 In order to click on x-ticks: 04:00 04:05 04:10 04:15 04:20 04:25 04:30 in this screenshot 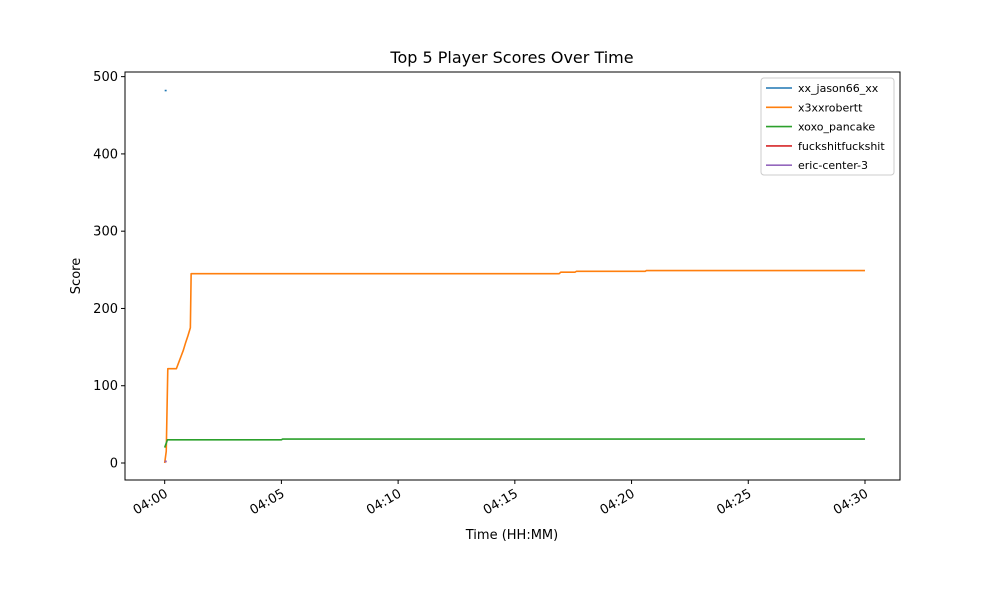, I will do `click(501, 499)`.